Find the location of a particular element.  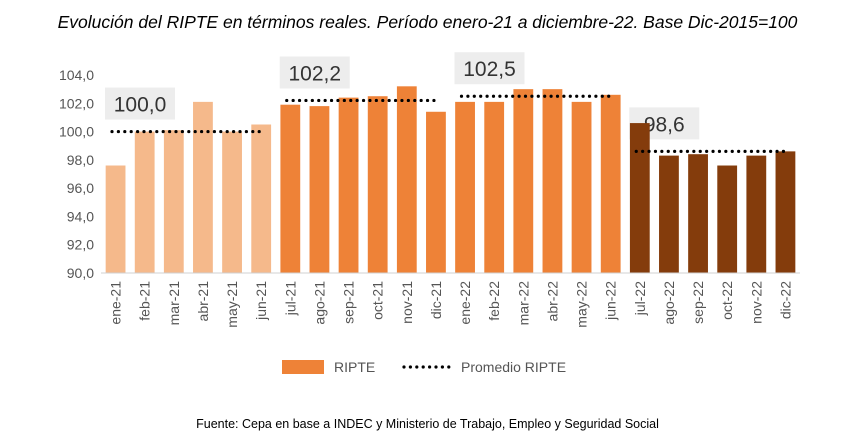

average-label: 102,2 is located at coordinates (314, 73).